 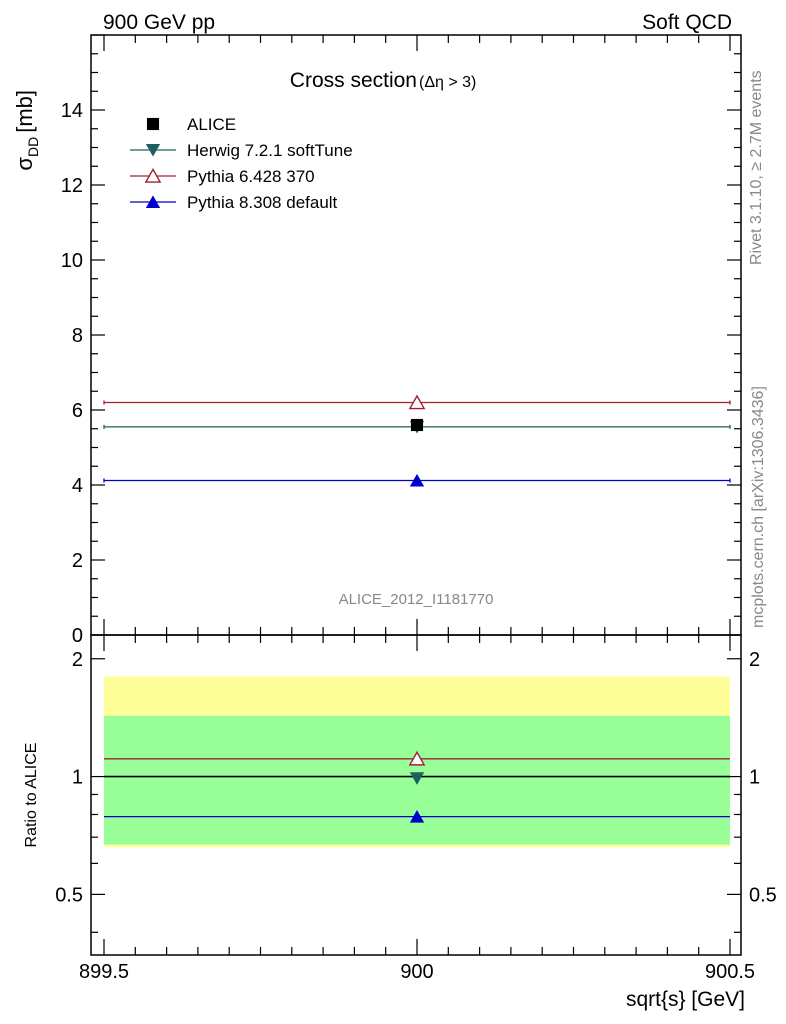 What do you see at coordinates (756, 167) in the screenshot?
I see `rivet-label: Rivet 3.1.10, ≥ 2.7M events` at bounding box center [756, 167].